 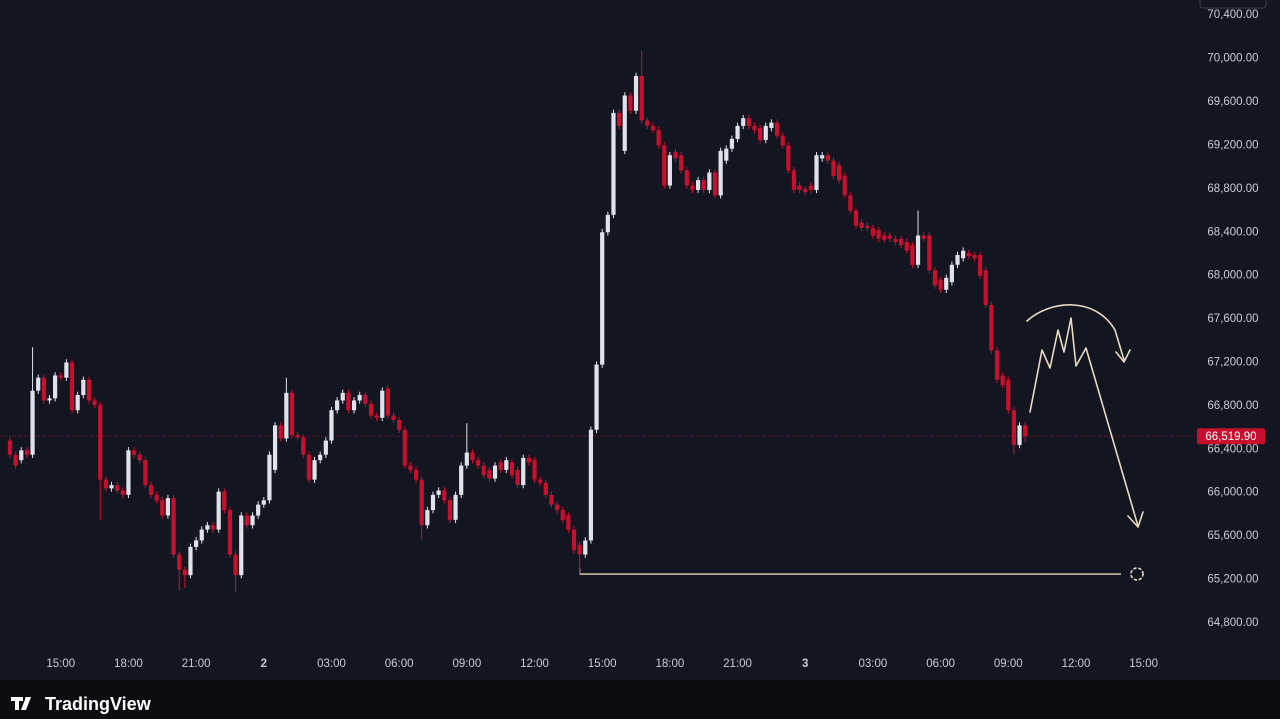 What do you see at coordinates (873, 664) in the screenshot?
I see `x-tick-label: 03:00` at bounding box center [873, 664].